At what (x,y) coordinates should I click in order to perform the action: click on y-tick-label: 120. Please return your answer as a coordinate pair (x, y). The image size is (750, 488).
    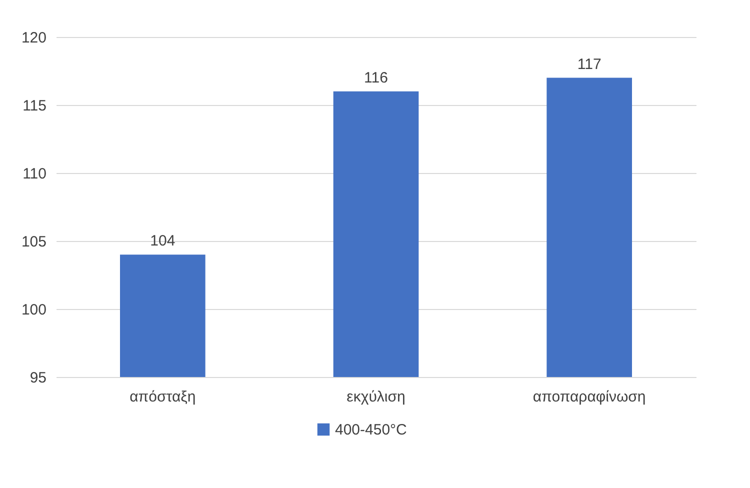
    Looking at the image, I should click on (33, 38).